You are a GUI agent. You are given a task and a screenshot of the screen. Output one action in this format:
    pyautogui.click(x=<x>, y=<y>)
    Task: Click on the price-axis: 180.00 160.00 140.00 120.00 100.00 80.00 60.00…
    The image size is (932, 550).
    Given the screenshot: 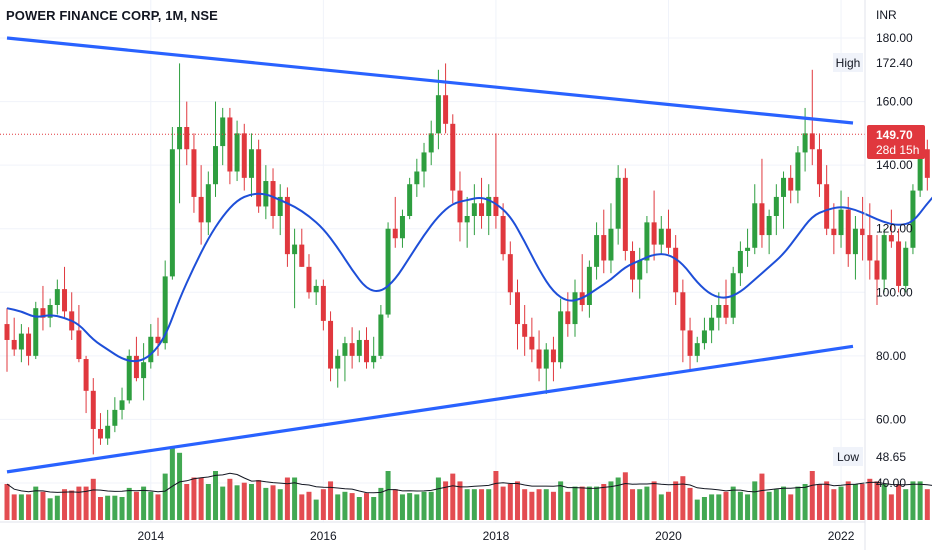 What is the action you would take?
    pyautogui.click(x=894, y=260)
    